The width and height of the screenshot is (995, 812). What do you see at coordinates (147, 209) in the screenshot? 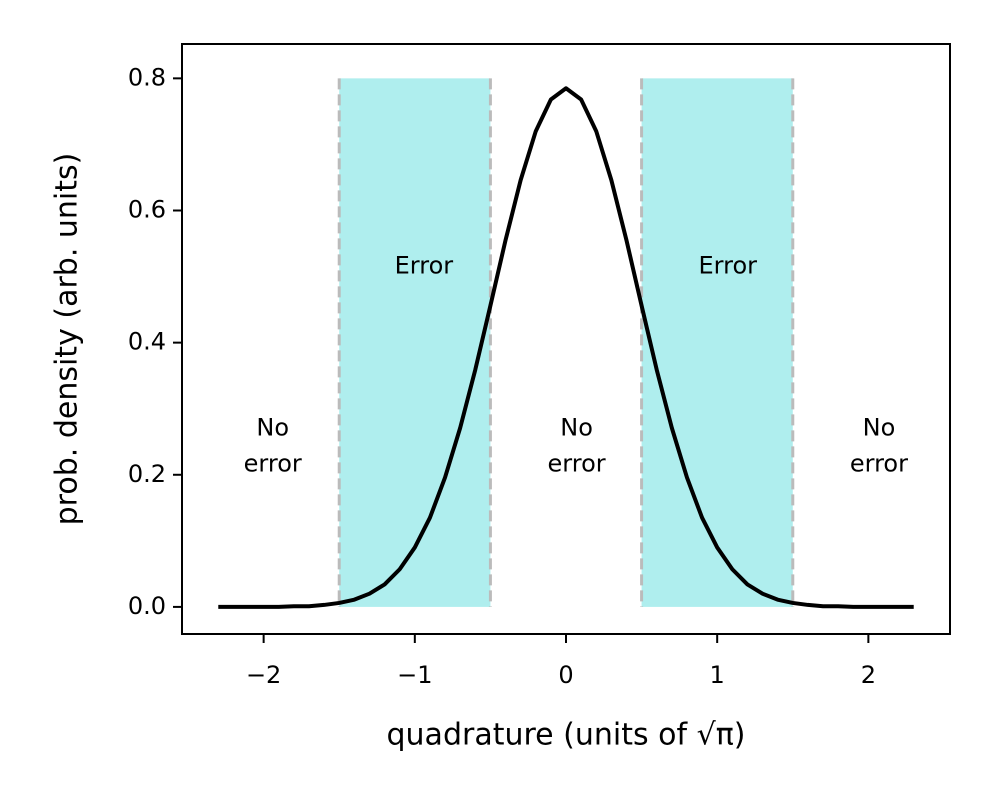
I see `y-tick-label: 0.6` at bounding box center [147, 209].